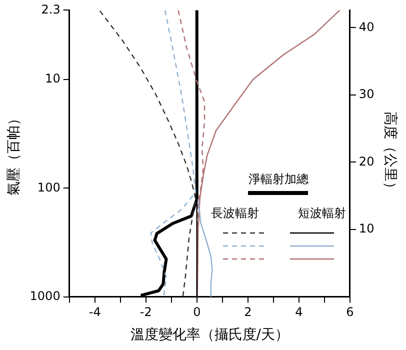 The height and width of the screenshot is (350, 406). Describe the element at coordinates (366, 27) in the screenshot. I see `y2-tick-label: 40` at that location.